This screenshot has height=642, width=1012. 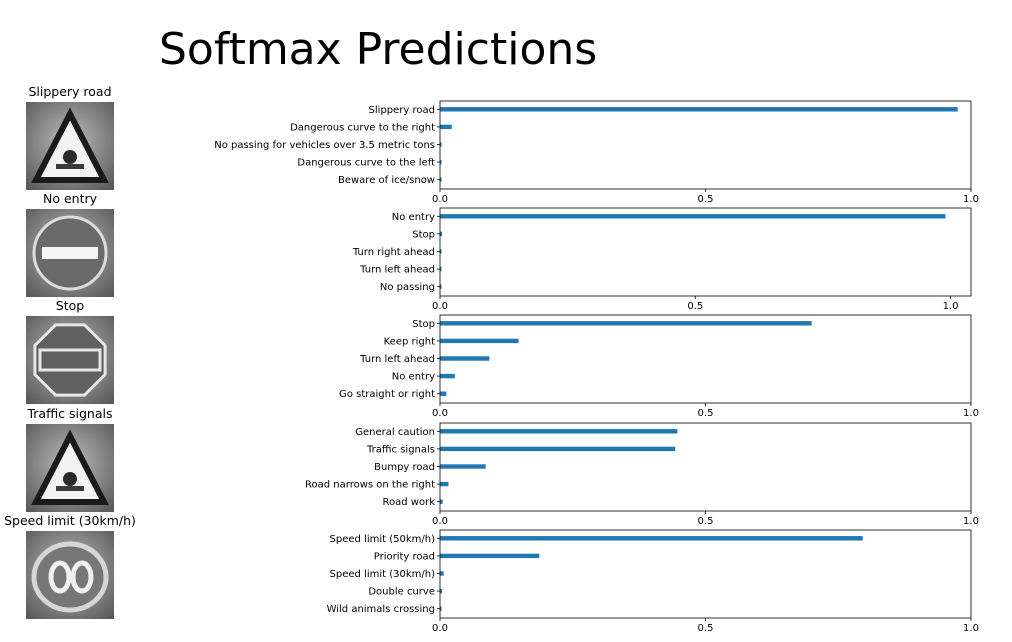 What do you see at coordinates (70, 305) in the screenshot?
I see `image-title: Stop` at bounding box center [70, 305].